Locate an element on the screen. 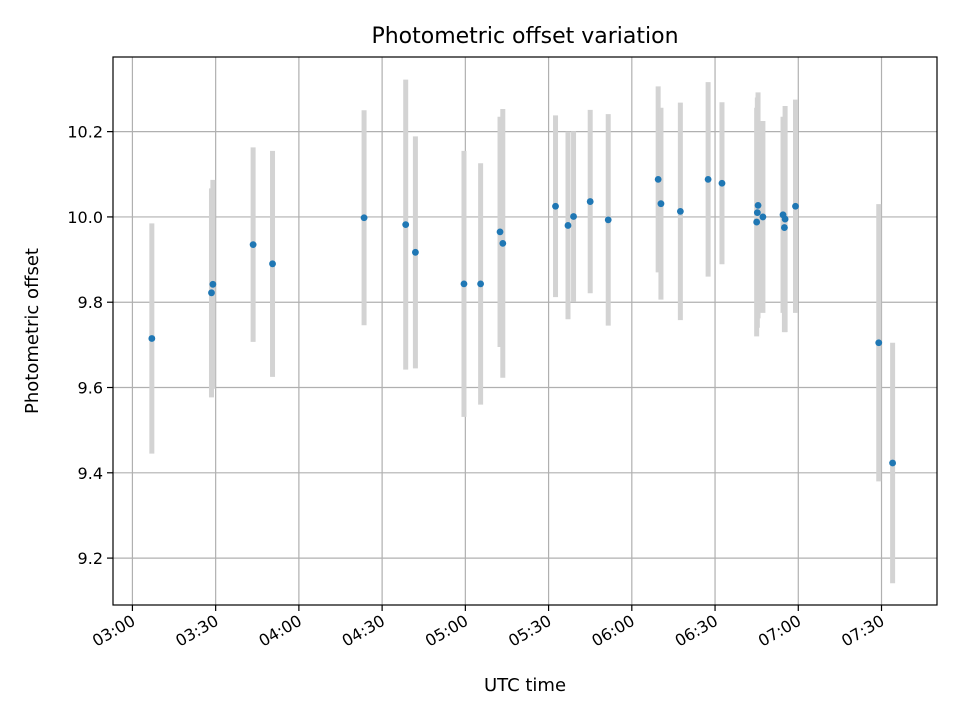 Image resolution: width=960 pixels, height=720 pixels. y-tick-label: 9.8 is located at coordinates (90, 302).